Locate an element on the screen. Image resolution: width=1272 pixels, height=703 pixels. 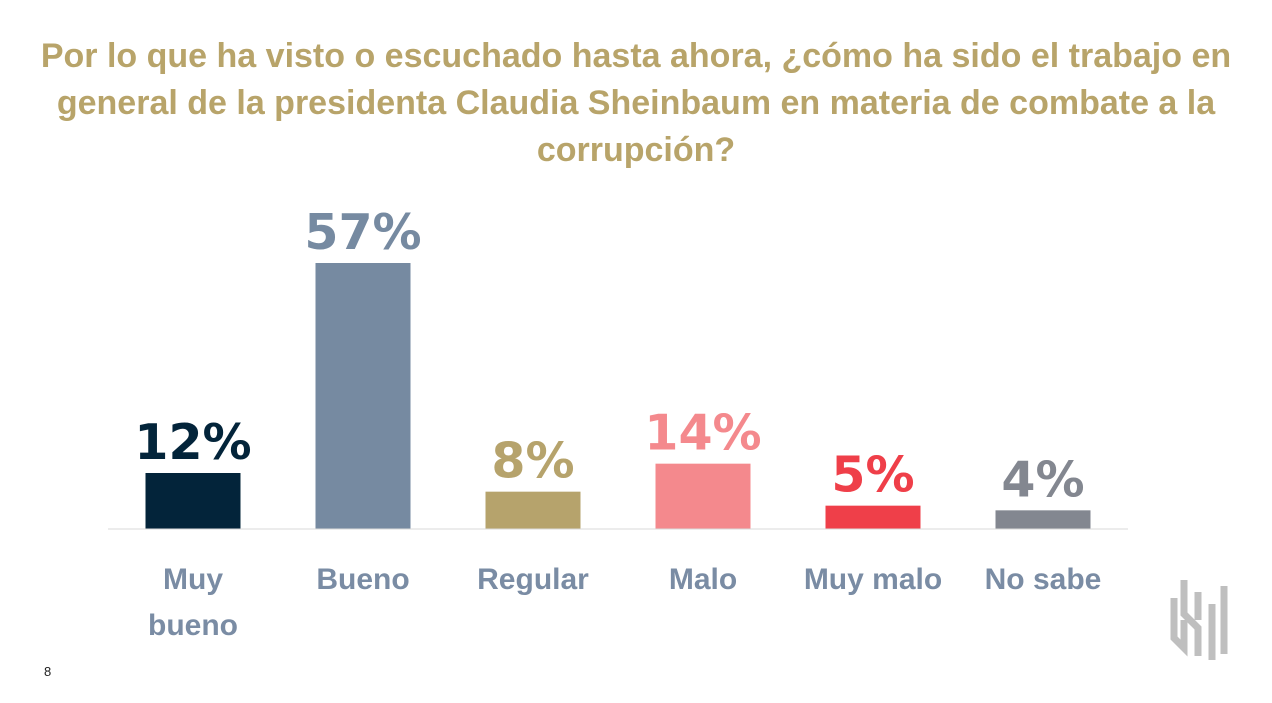
bar-muy-bueno is located at coordinates (193, 501).